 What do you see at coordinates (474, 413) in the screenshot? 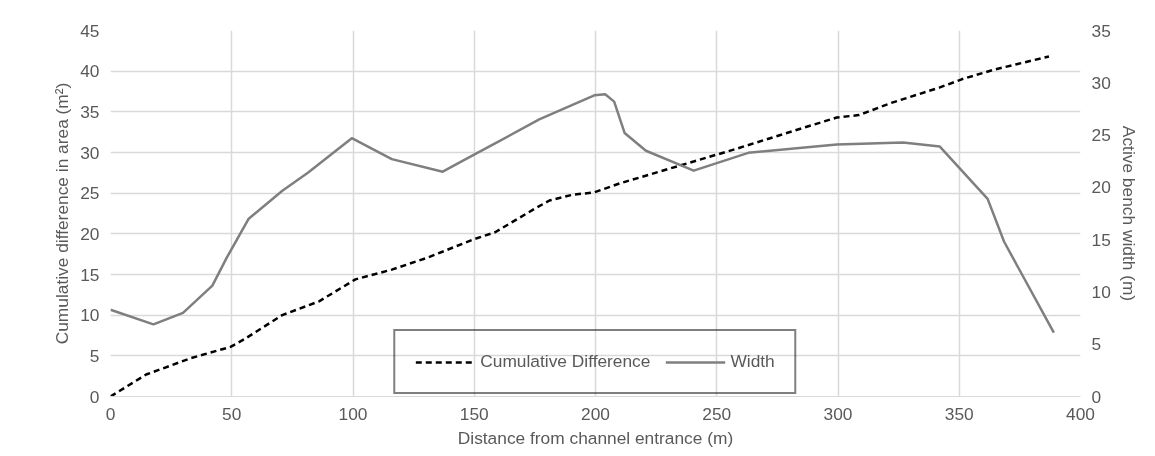
I see `x-tick-label: 150` at bounding box center [474, 413].